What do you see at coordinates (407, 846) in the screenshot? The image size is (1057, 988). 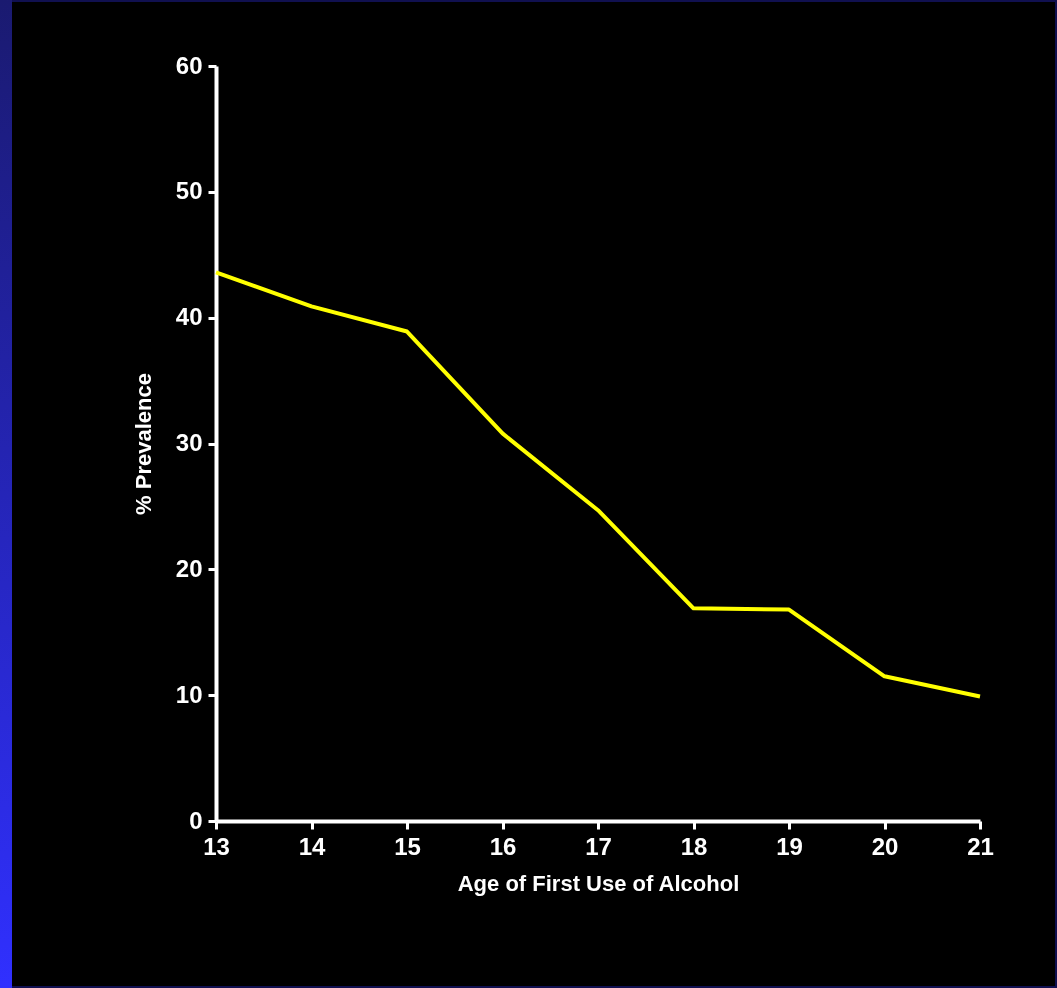 I see `x-tick-label: 15` at bounding box center [407, 846].